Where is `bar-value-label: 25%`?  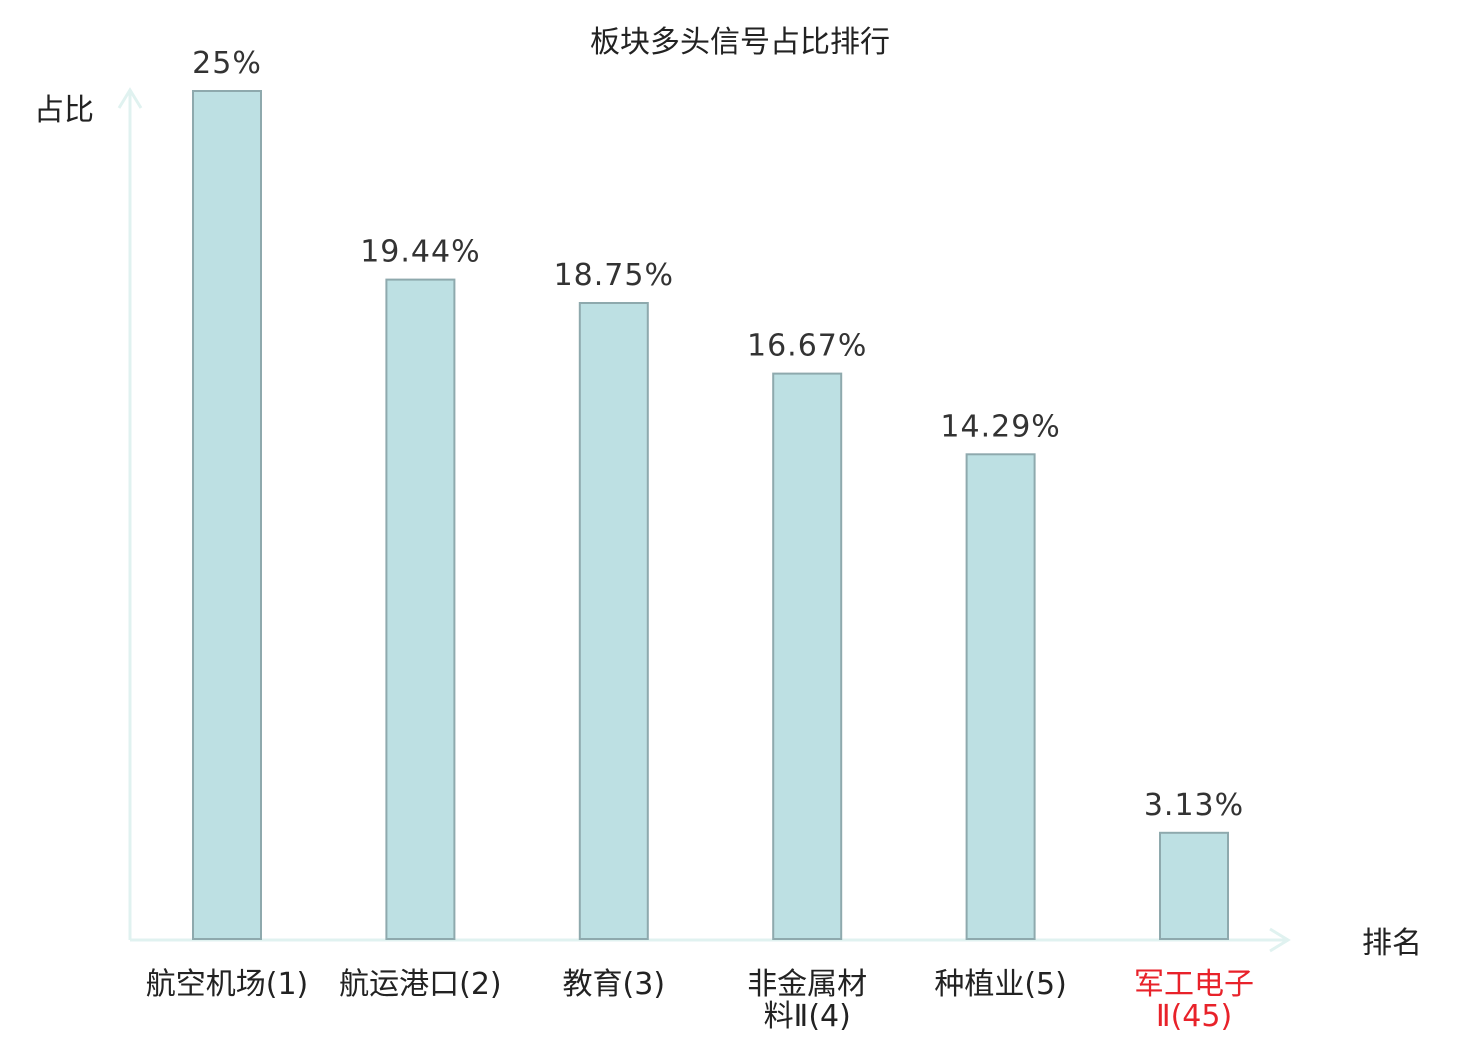 bar-value-label: 25% is located at coordinates (227, 63).